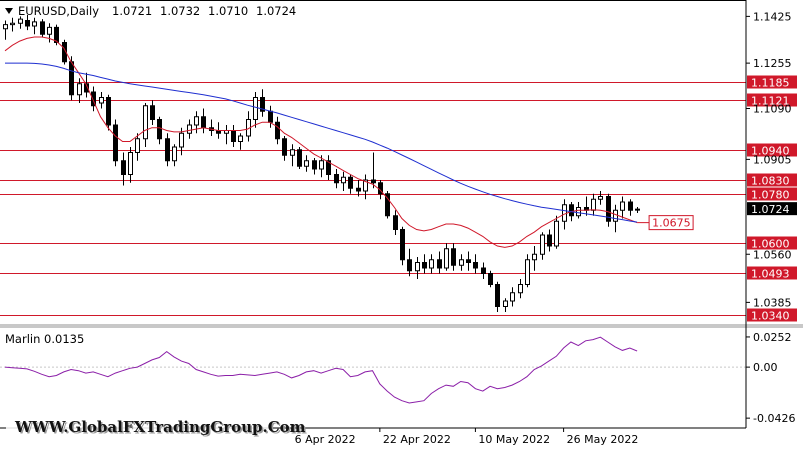 Image resolution: width=803 pixels, height=453 pixels. I want to click on watermark-text: WWW.GlobalFXTradingGroup.Com, so click(160, 427).